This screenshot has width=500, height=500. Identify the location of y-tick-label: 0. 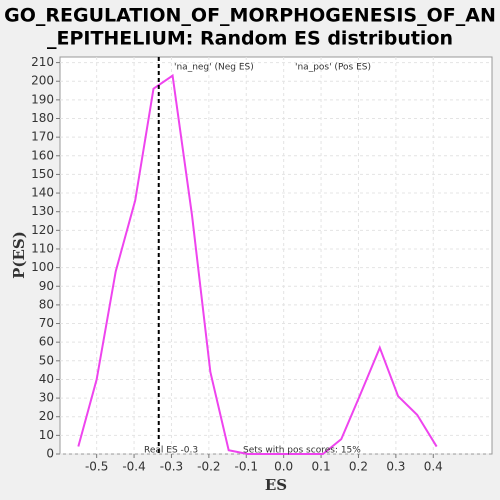
(50, 454).